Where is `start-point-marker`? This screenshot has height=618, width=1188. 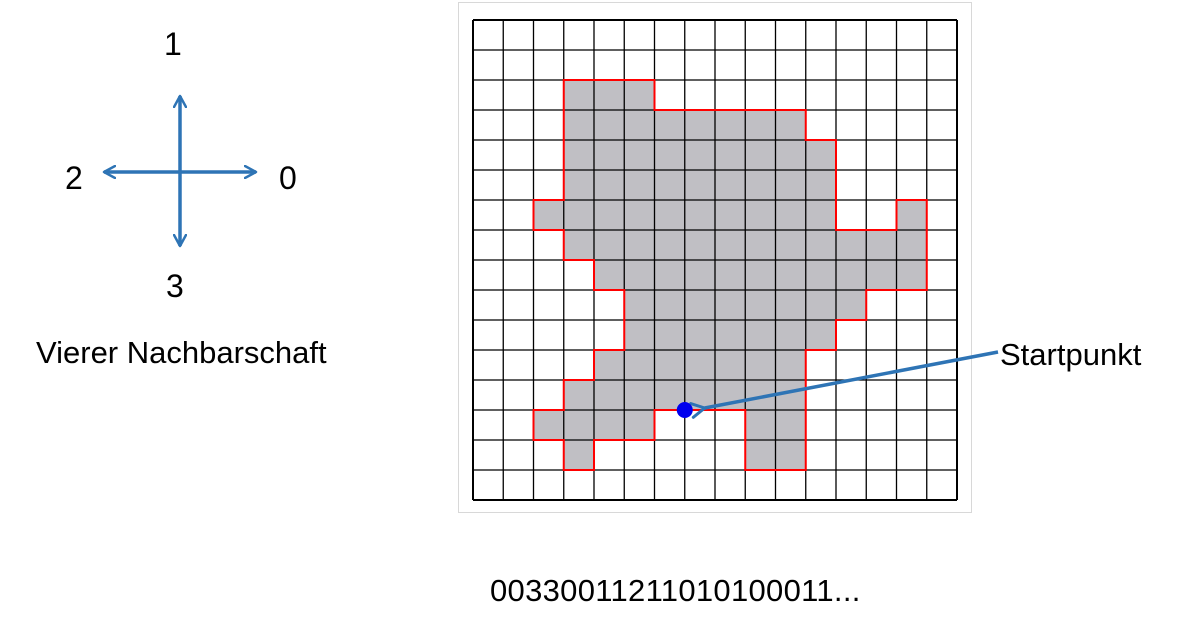
start-point-marker is located at coordinates (684, 410).